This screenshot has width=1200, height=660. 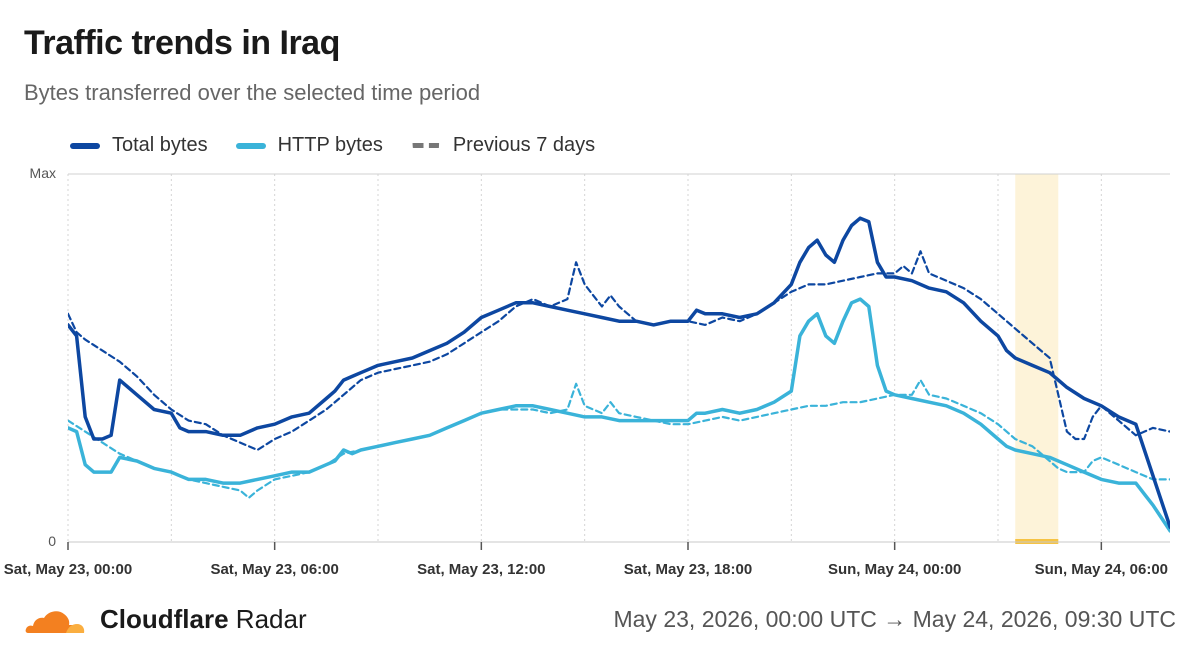 I want to click on cloudflare-logo-icon, so click(x=55, y=621).